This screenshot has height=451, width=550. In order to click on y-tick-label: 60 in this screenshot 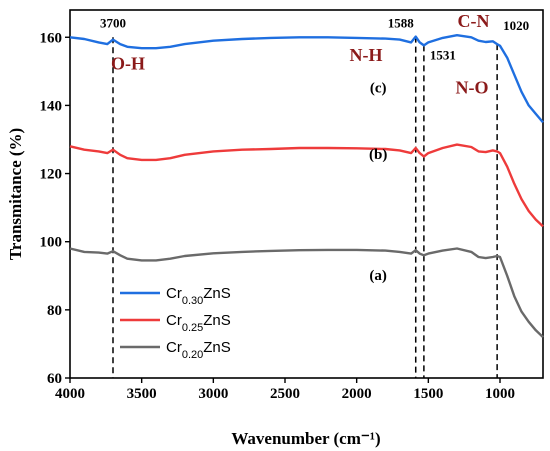, I will do `click(54, 379)`.